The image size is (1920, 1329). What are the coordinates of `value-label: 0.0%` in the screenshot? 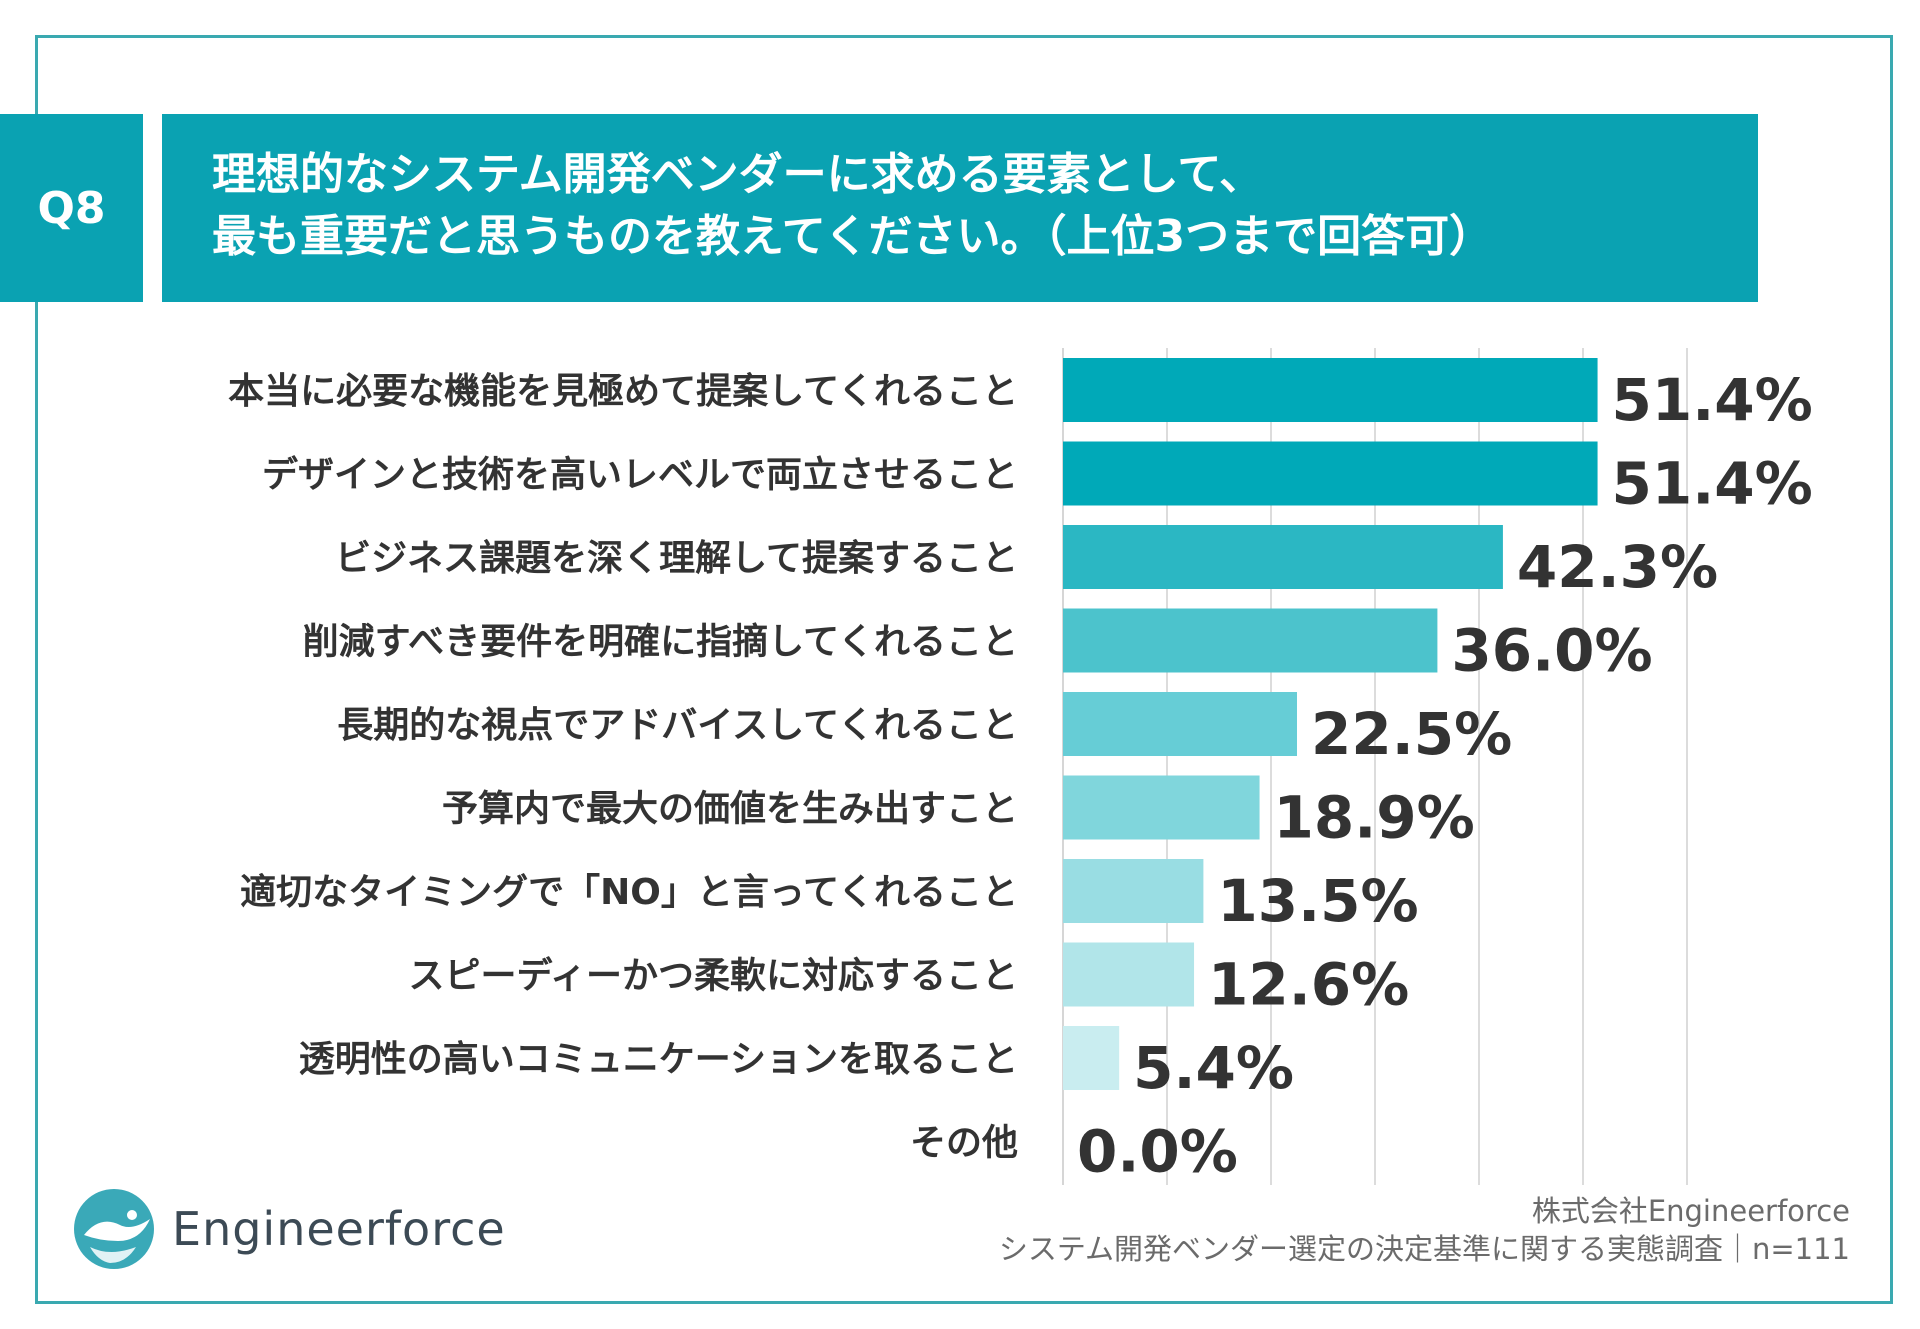 It's located at (1157, 1152).